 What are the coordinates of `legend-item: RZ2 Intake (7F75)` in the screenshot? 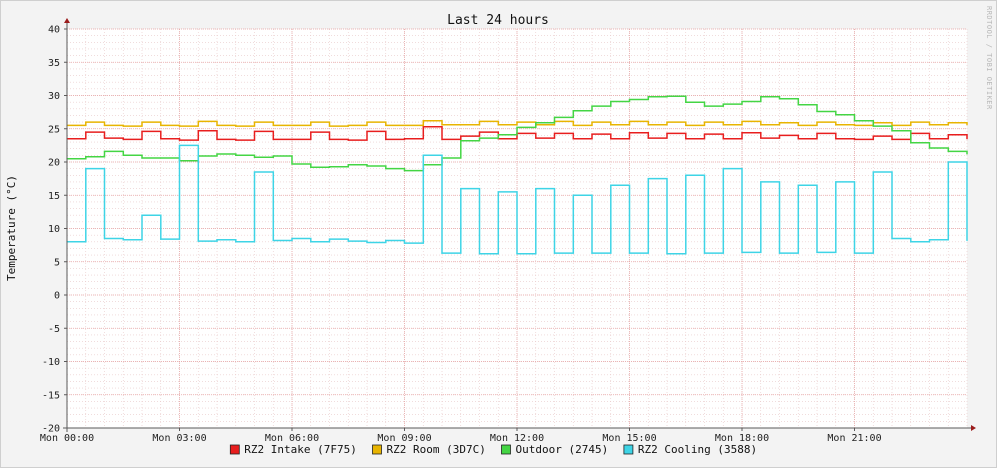 It's located at (293, 449).